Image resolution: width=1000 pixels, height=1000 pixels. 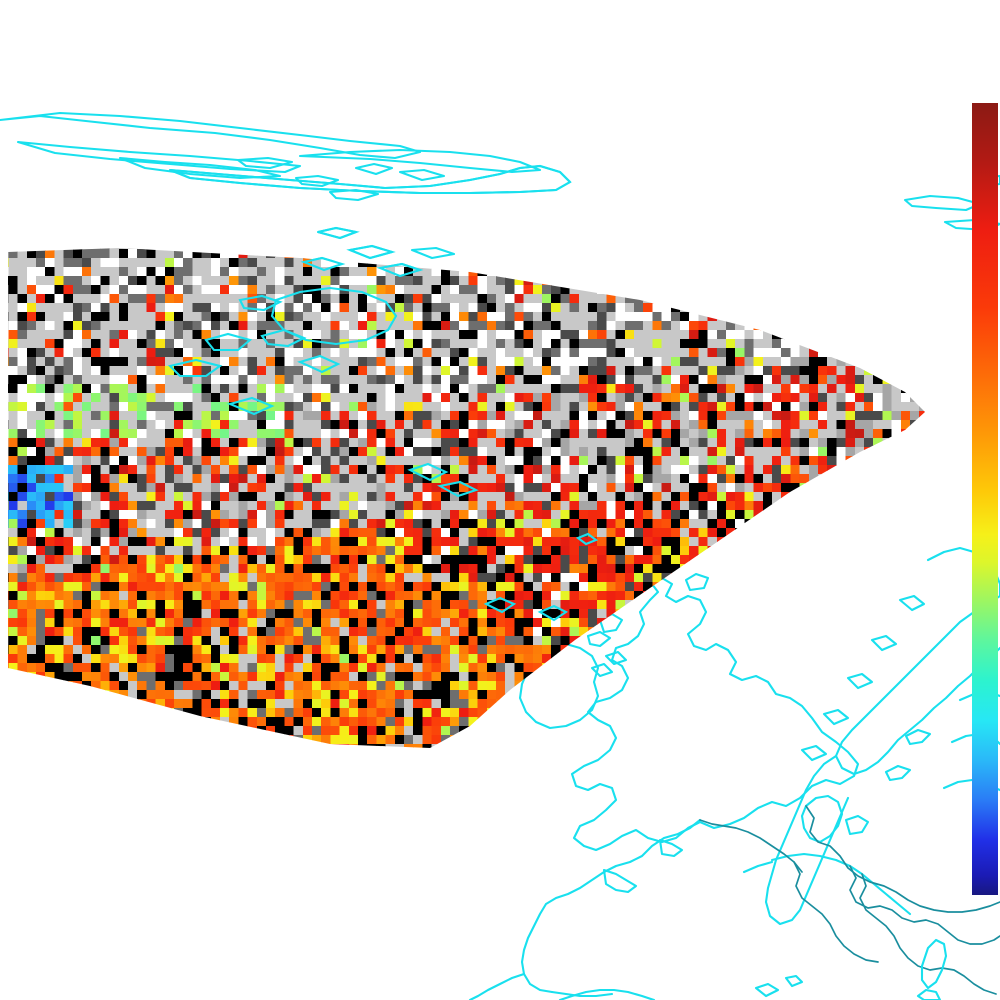 I want to click on colorbar, so click(x=985, y=499).